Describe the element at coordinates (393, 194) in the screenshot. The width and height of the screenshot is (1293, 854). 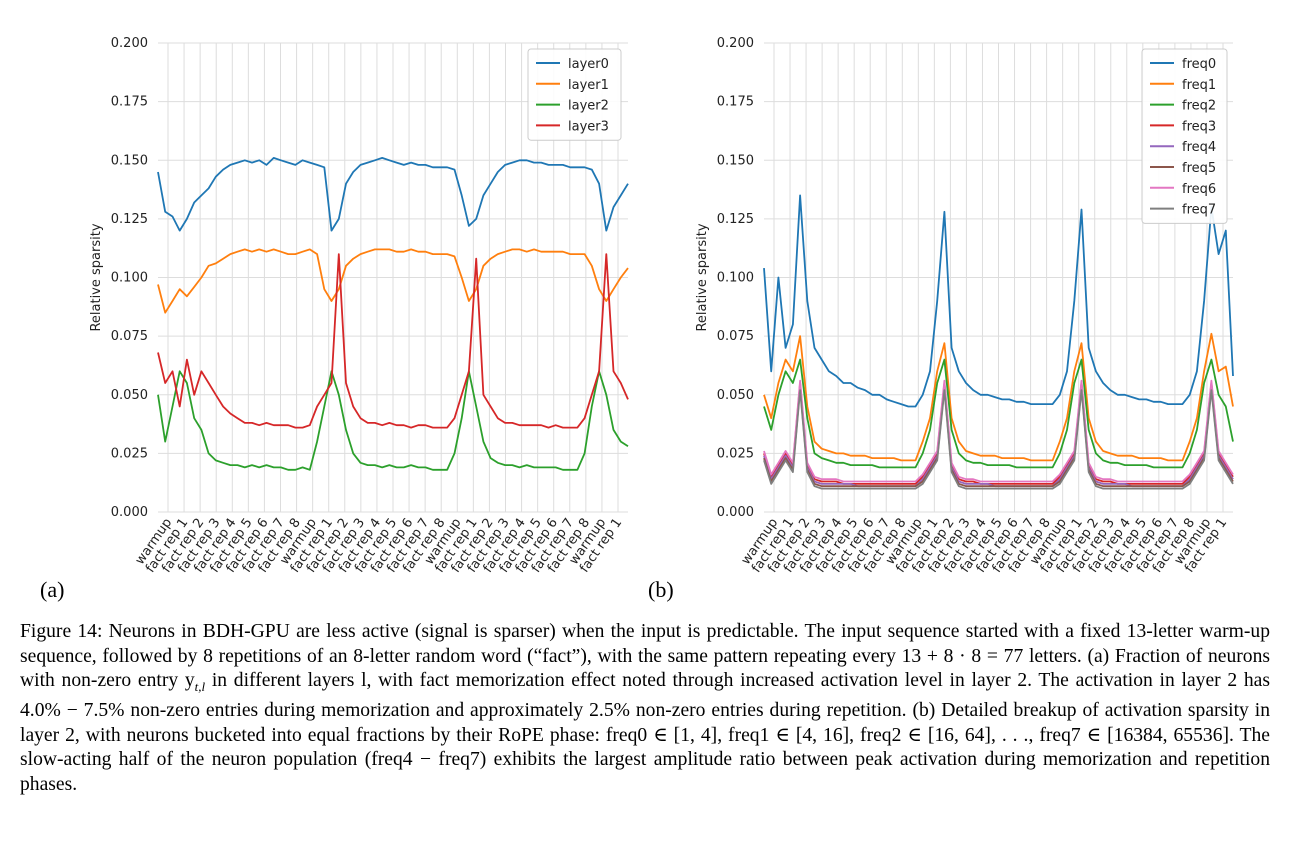
I see `series-line-layer0` at that location.